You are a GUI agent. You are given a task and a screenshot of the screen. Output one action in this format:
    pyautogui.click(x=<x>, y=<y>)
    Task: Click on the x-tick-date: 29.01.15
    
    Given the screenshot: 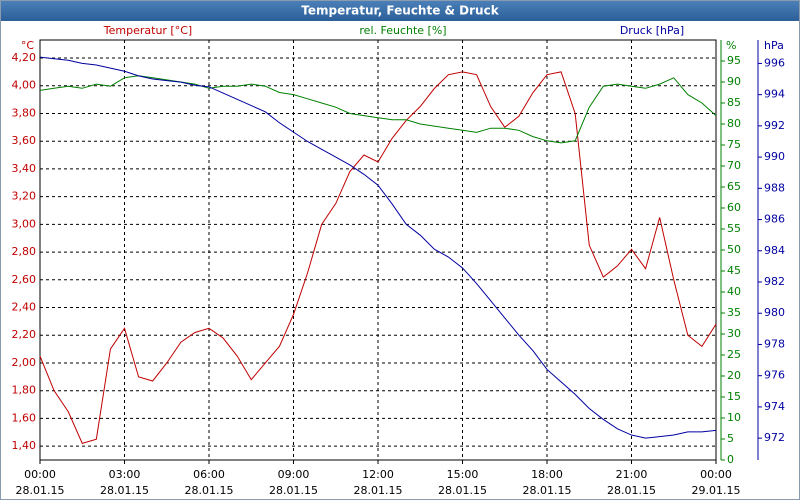 What is the action you would take?
    pyautogui.click(x=716, y=490)
    